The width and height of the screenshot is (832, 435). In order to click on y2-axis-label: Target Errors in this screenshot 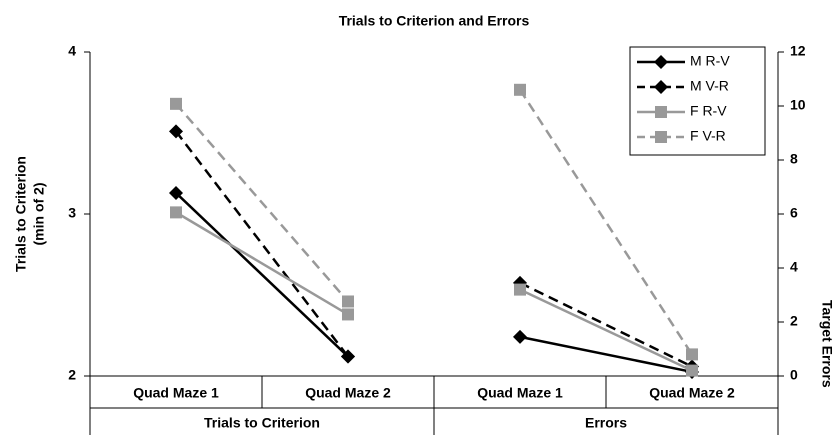, I will do `click(825, 344)`.